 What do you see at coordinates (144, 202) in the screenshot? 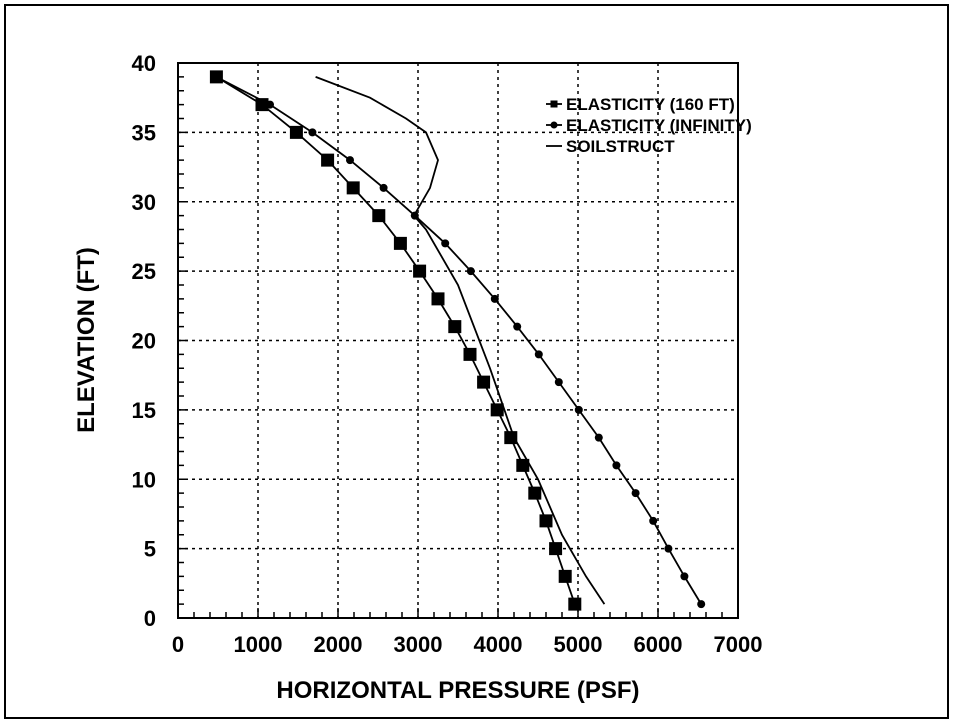
I see `y-tick-label: 30` at bounding box center [144, 202].